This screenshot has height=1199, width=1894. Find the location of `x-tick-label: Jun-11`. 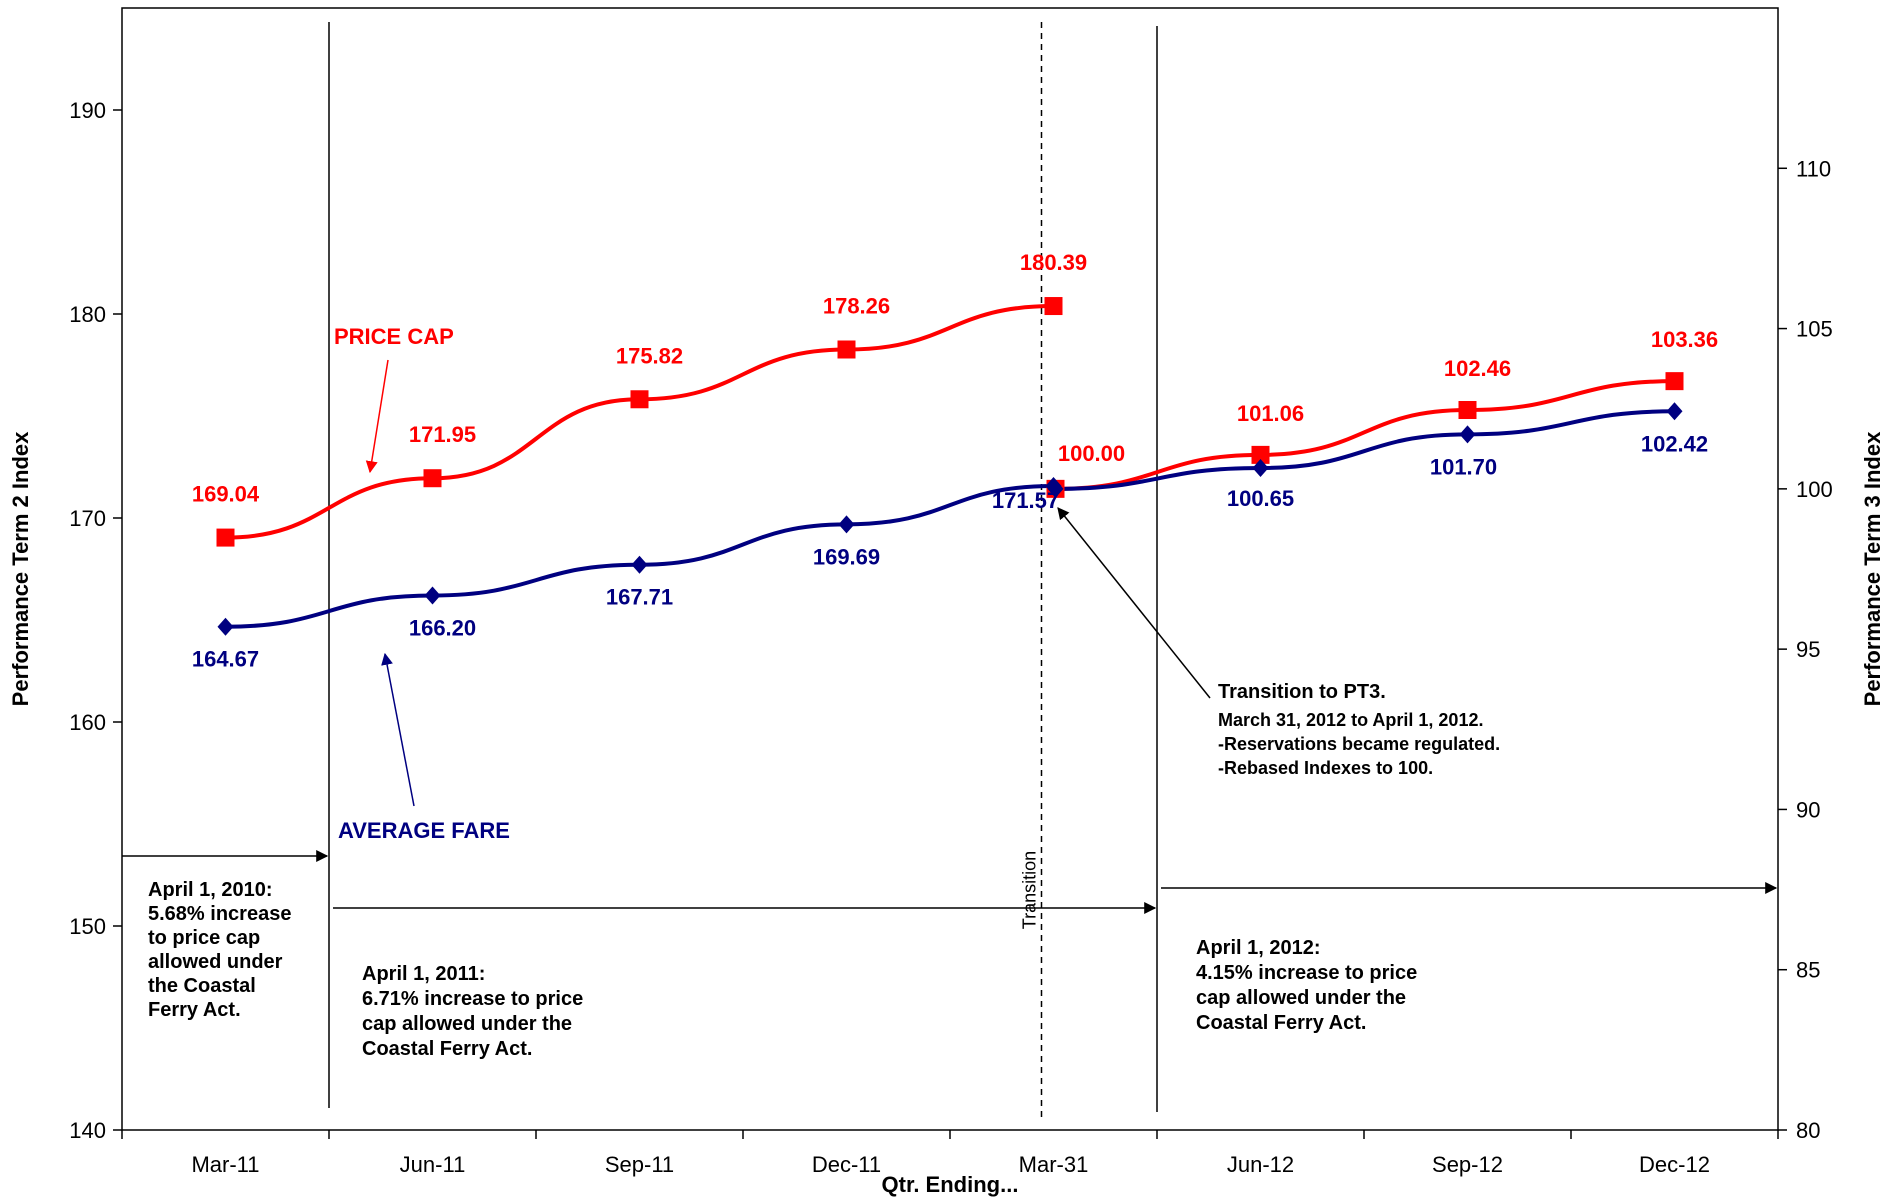

x-tick-label: Jun-11 is located at coordinates (433, 1164).